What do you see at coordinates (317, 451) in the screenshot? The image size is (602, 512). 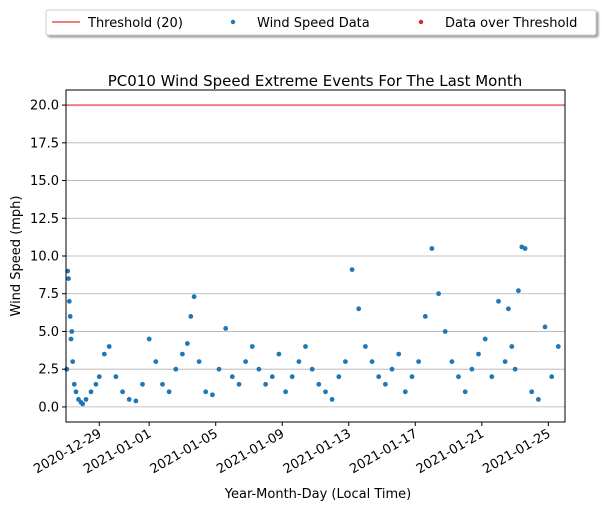 I see `x-tick-label: 2021-01-13` at bounding box center [317, 451].